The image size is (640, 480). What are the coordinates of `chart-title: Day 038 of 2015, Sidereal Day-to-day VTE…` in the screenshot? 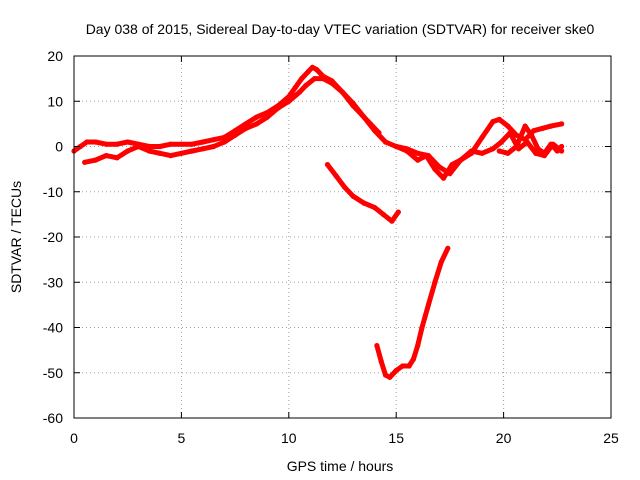 It's located at (340, 29).